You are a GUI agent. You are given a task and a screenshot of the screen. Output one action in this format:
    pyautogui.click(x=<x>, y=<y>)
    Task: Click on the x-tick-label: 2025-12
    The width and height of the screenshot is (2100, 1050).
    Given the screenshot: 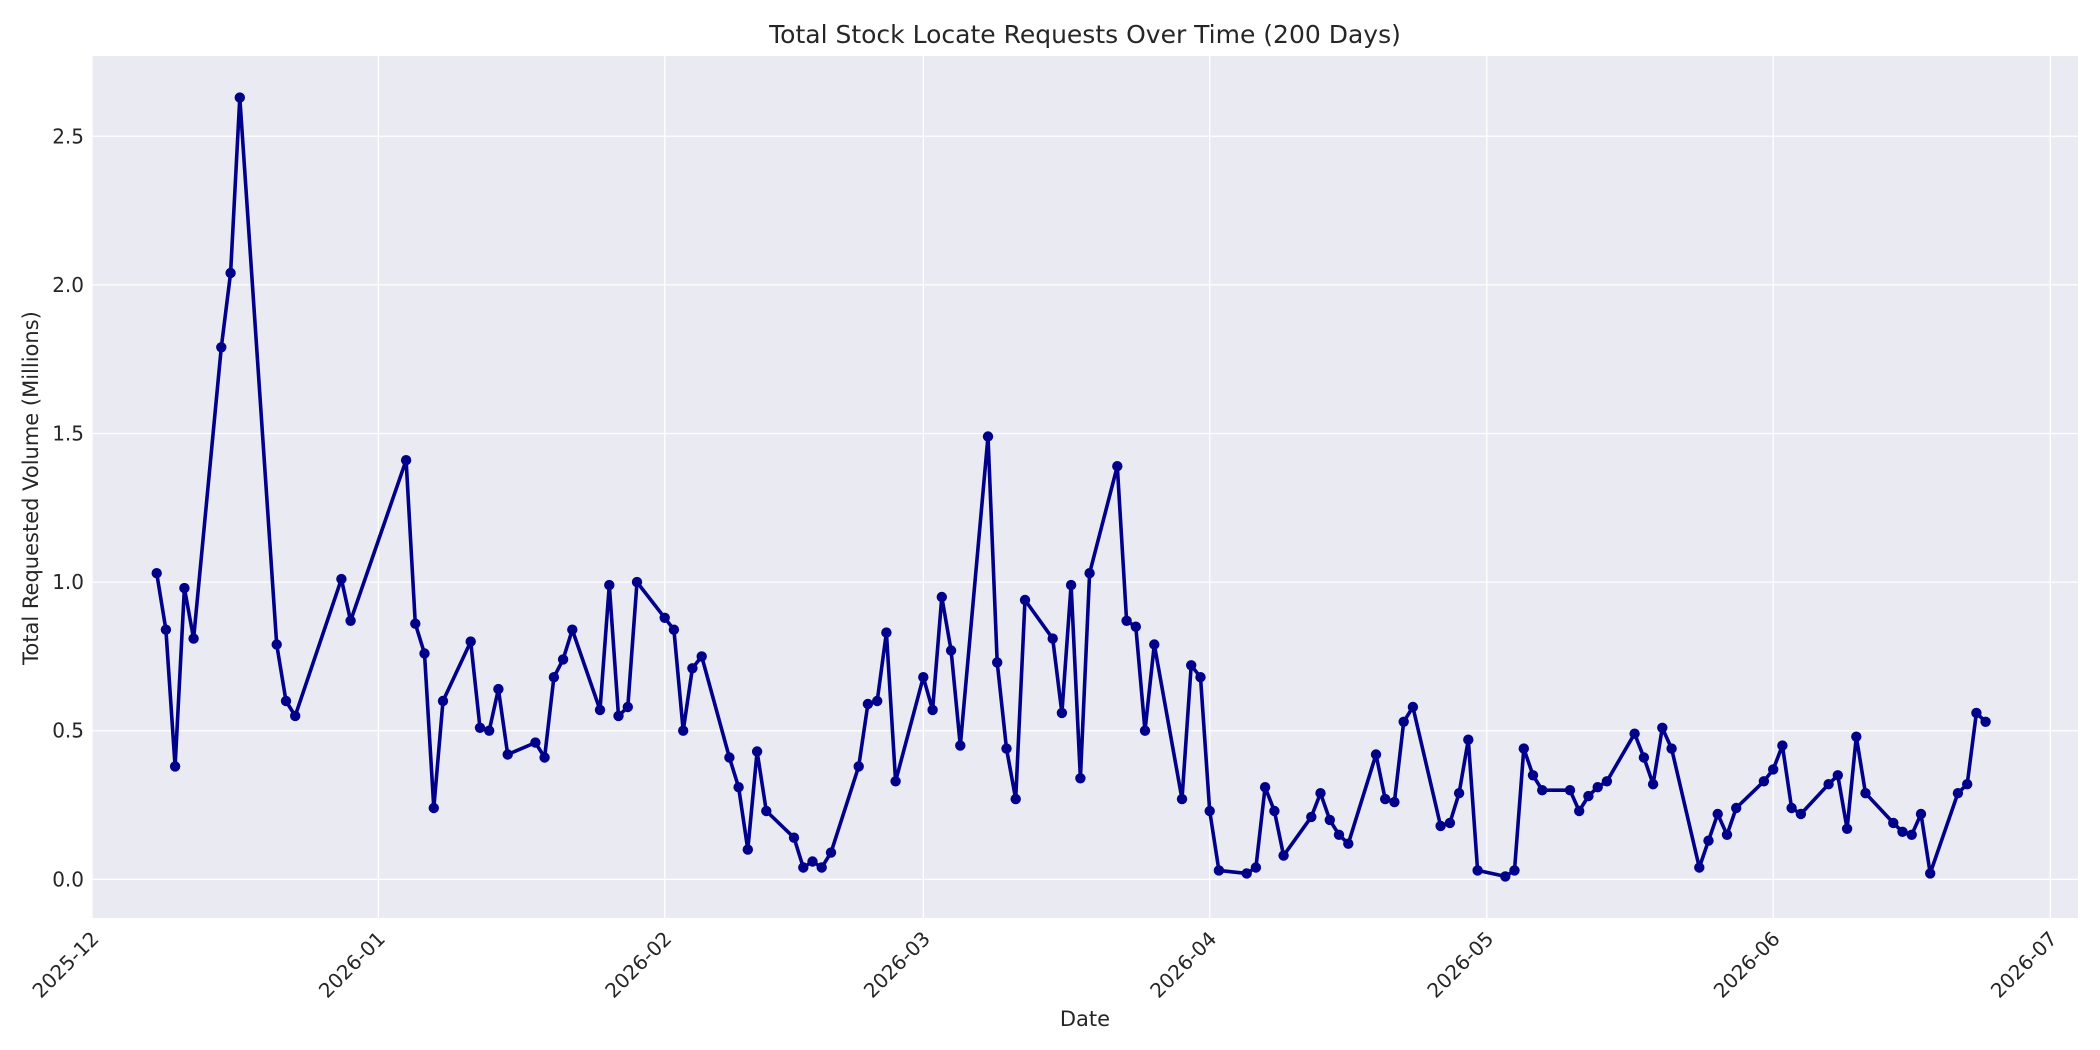 What is the action you would take?
    pyautogui.click(x=65, y=965)
    